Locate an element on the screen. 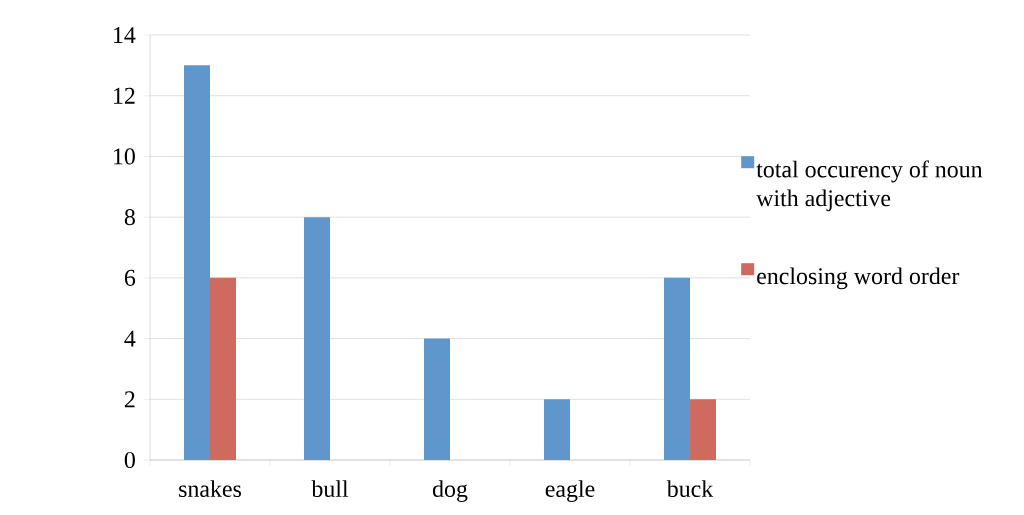 The height and width of the screenshot is (515, 1024). y-tick-label: 10 is located at coordinates (124, 156).